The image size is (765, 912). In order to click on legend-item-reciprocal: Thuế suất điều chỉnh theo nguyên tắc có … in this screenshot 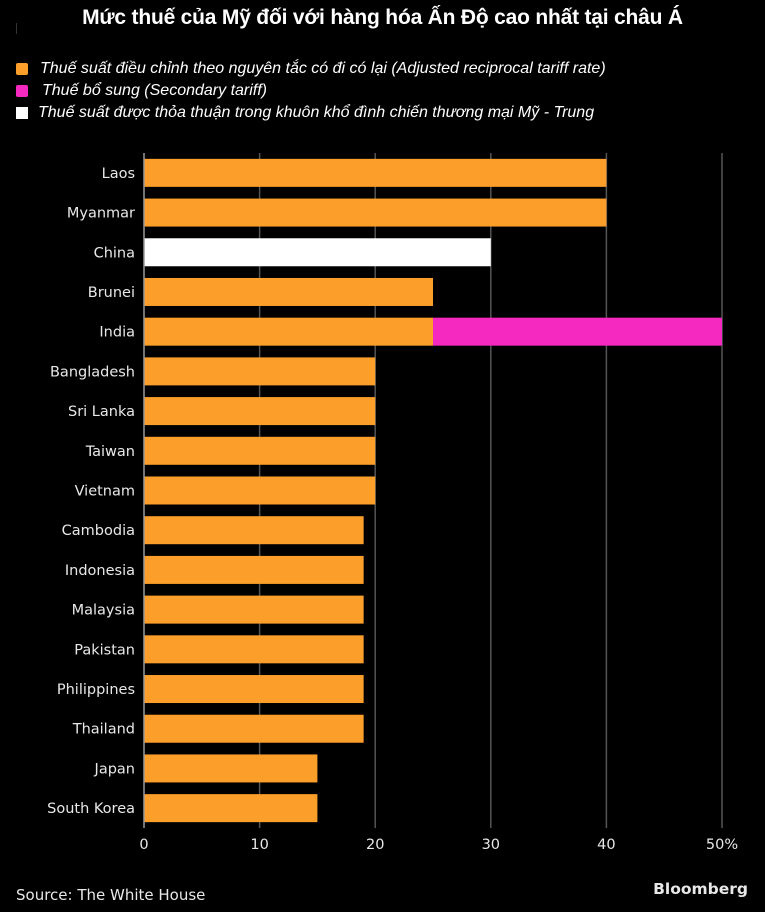, I will do `click(311, 69)`.